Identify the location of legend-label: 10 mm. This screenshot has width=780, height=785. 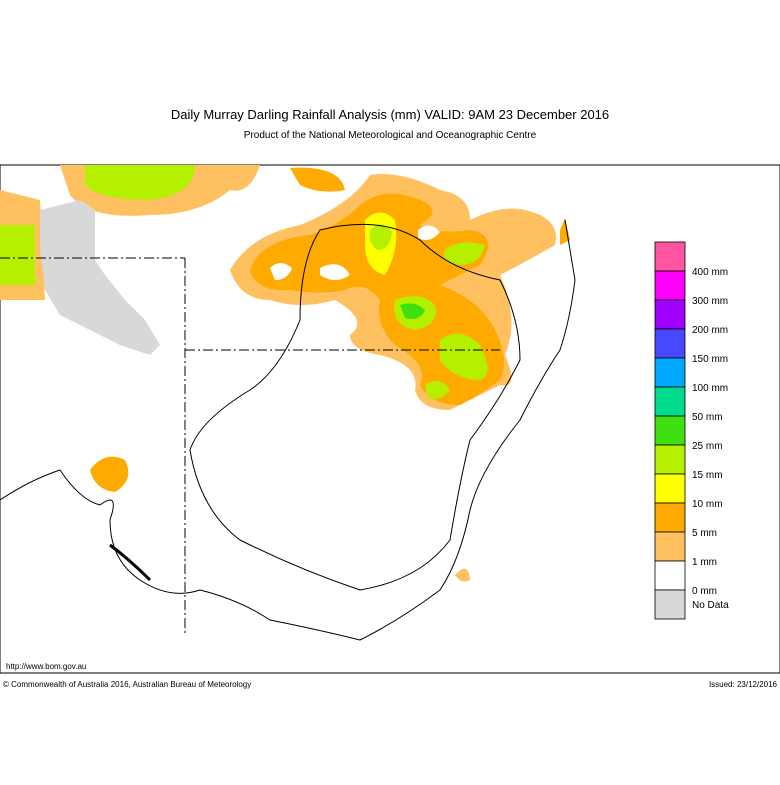
(707, 504).